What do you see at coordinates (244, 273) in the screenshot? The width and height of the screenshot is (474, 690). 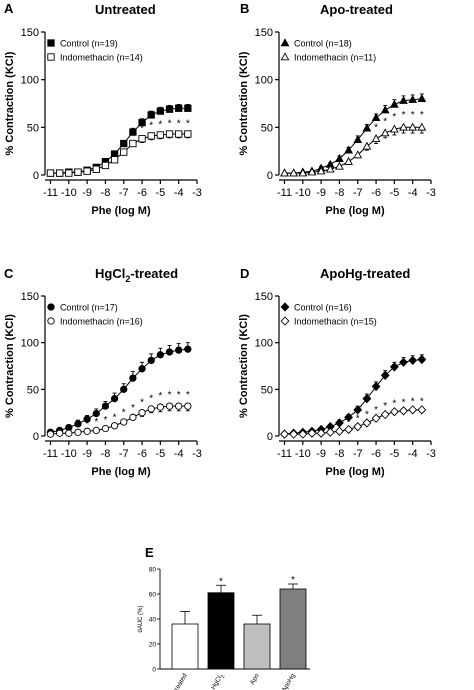 I see `panel-letter: D` at bounding box center [244, 273].